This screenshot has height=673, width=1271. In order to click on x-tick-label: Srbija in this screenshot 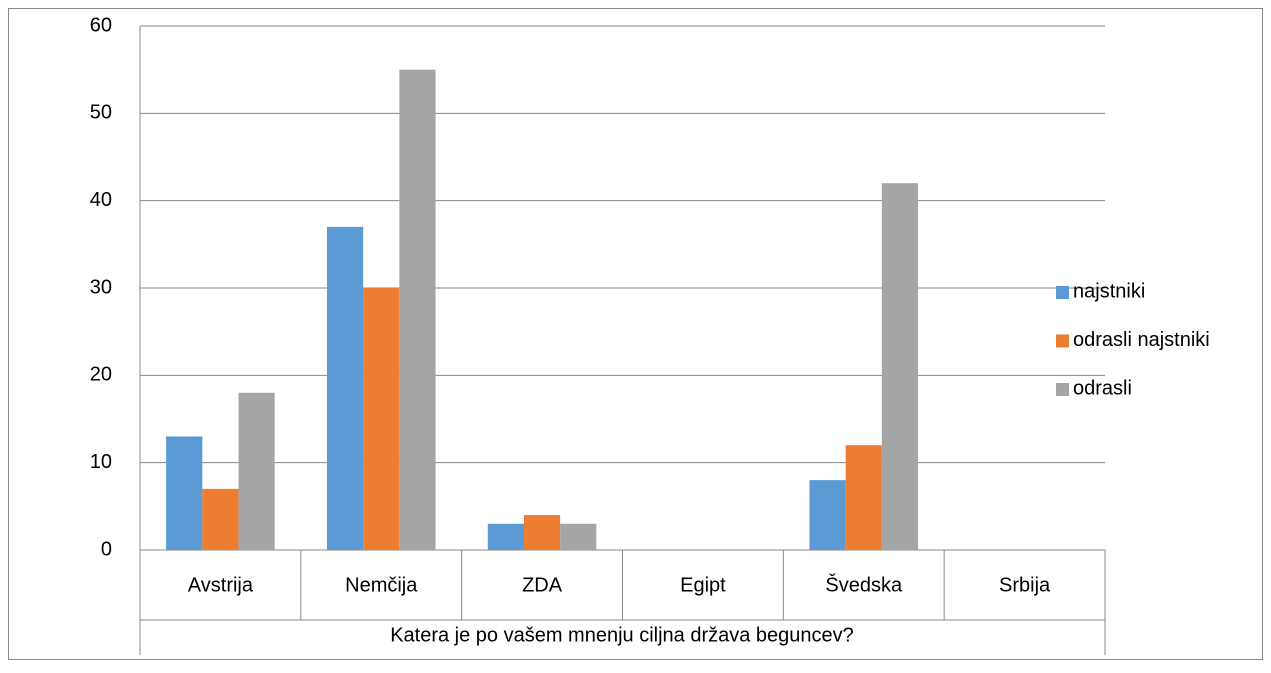, I will do `click(1025, 585)`.